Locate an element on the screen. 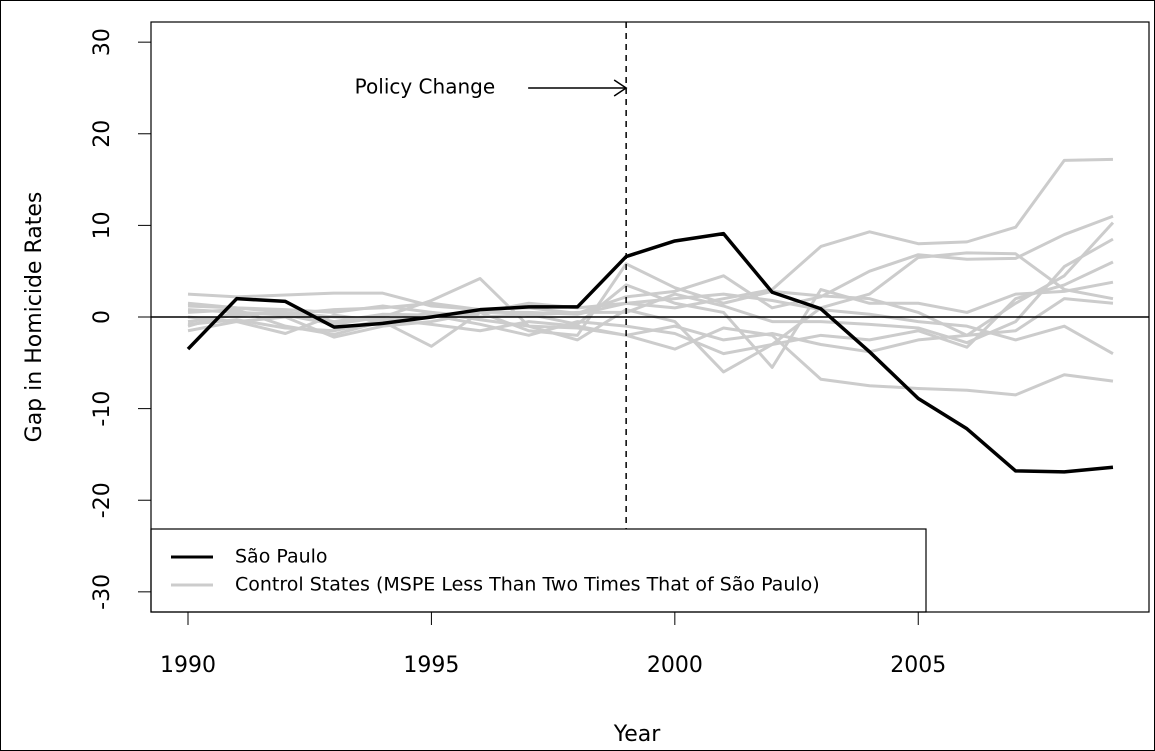 The width and height of the screenshot is (1155, 751). x-tick-label: 1995 is located at coordinates (431, 665).